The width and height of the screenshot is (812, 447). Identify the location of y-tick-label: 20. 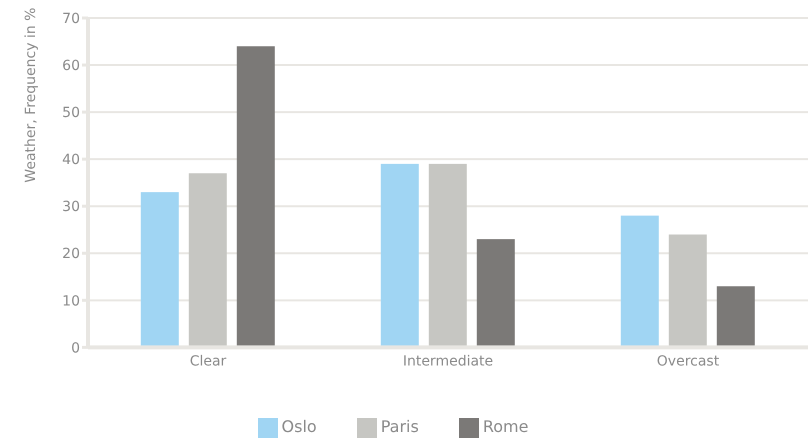
(71, 254).